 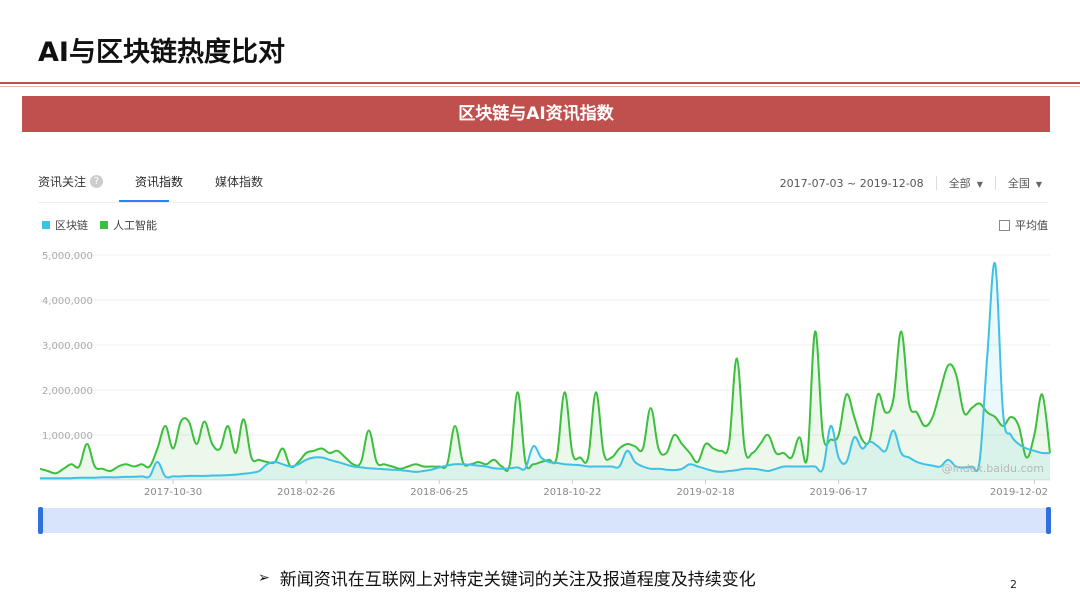 I want to click on region-value: 全国, so click(x=1018, y=183).